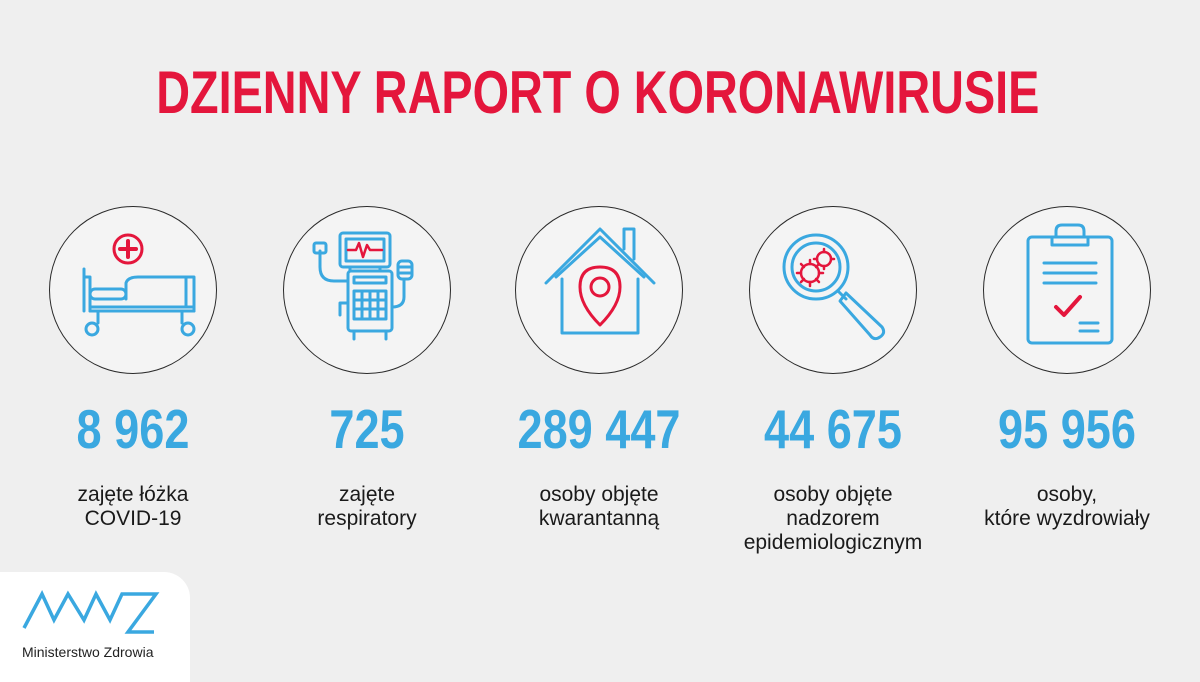  What do you see at coordinates (834, 287) in the screenshot?
I see `magnifier-virus-icon` at bounding box center [834, 287].